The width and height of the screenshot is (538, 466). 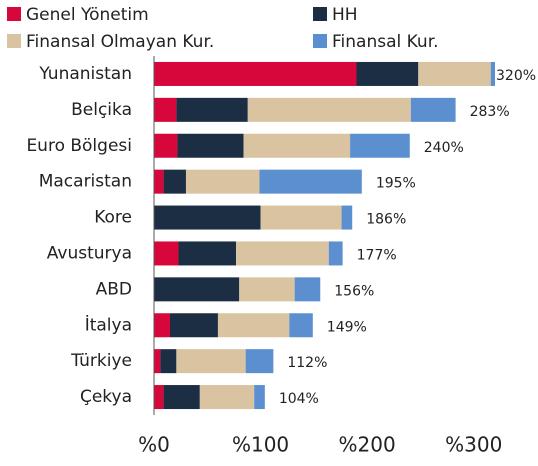 I want to click on total-label: 195%, so click(x=396, y=184).